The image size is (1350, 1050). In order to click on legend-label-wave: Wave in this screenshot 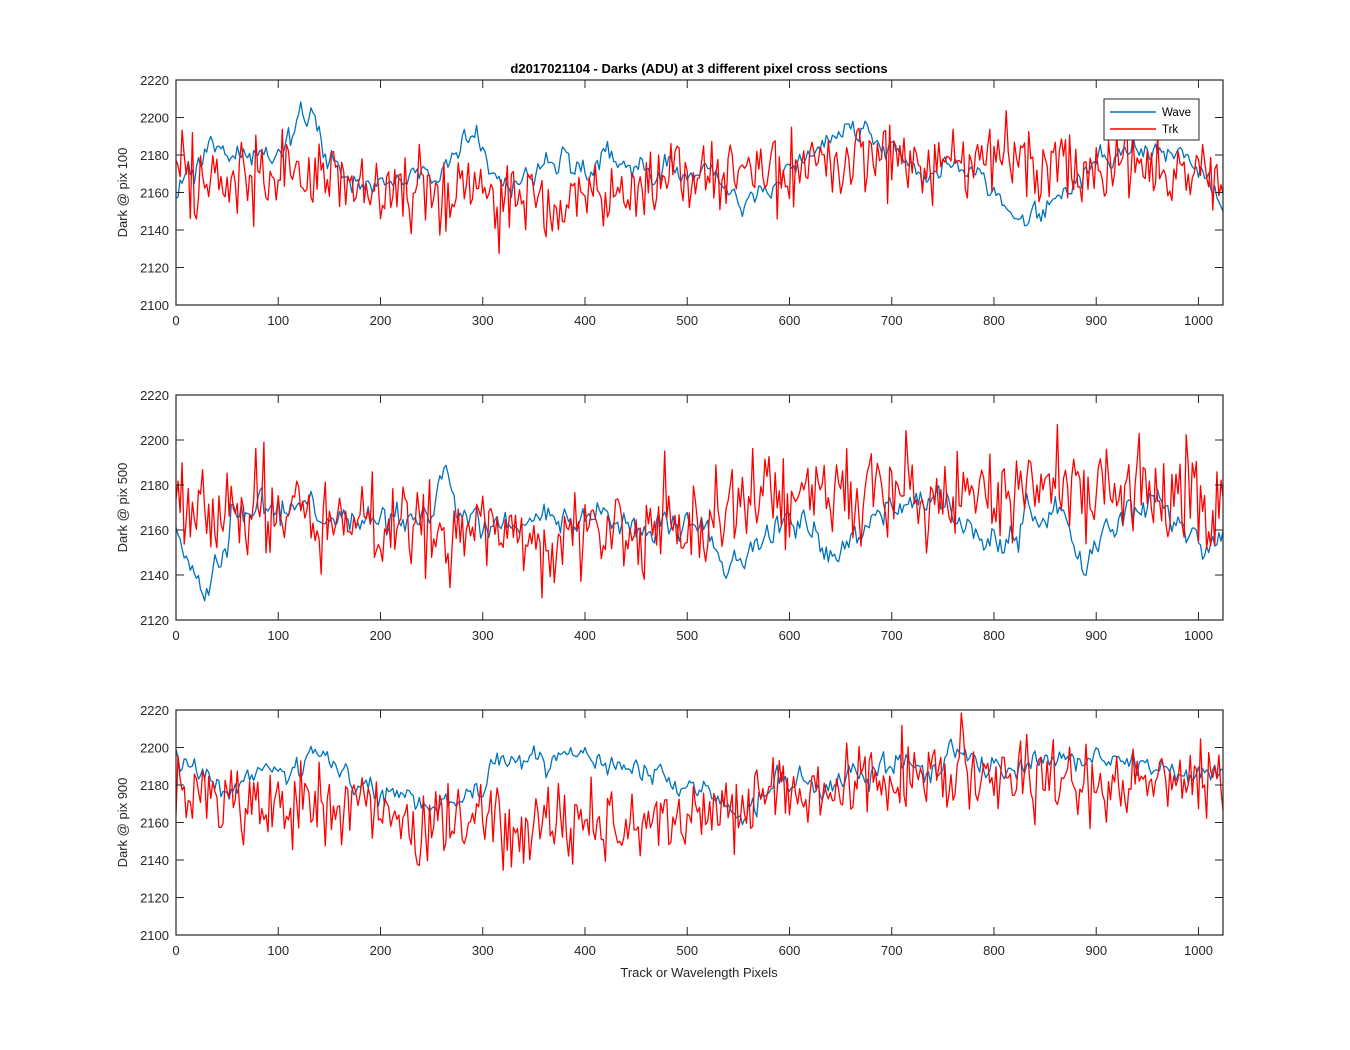, I will do `click(1176, 113)`.